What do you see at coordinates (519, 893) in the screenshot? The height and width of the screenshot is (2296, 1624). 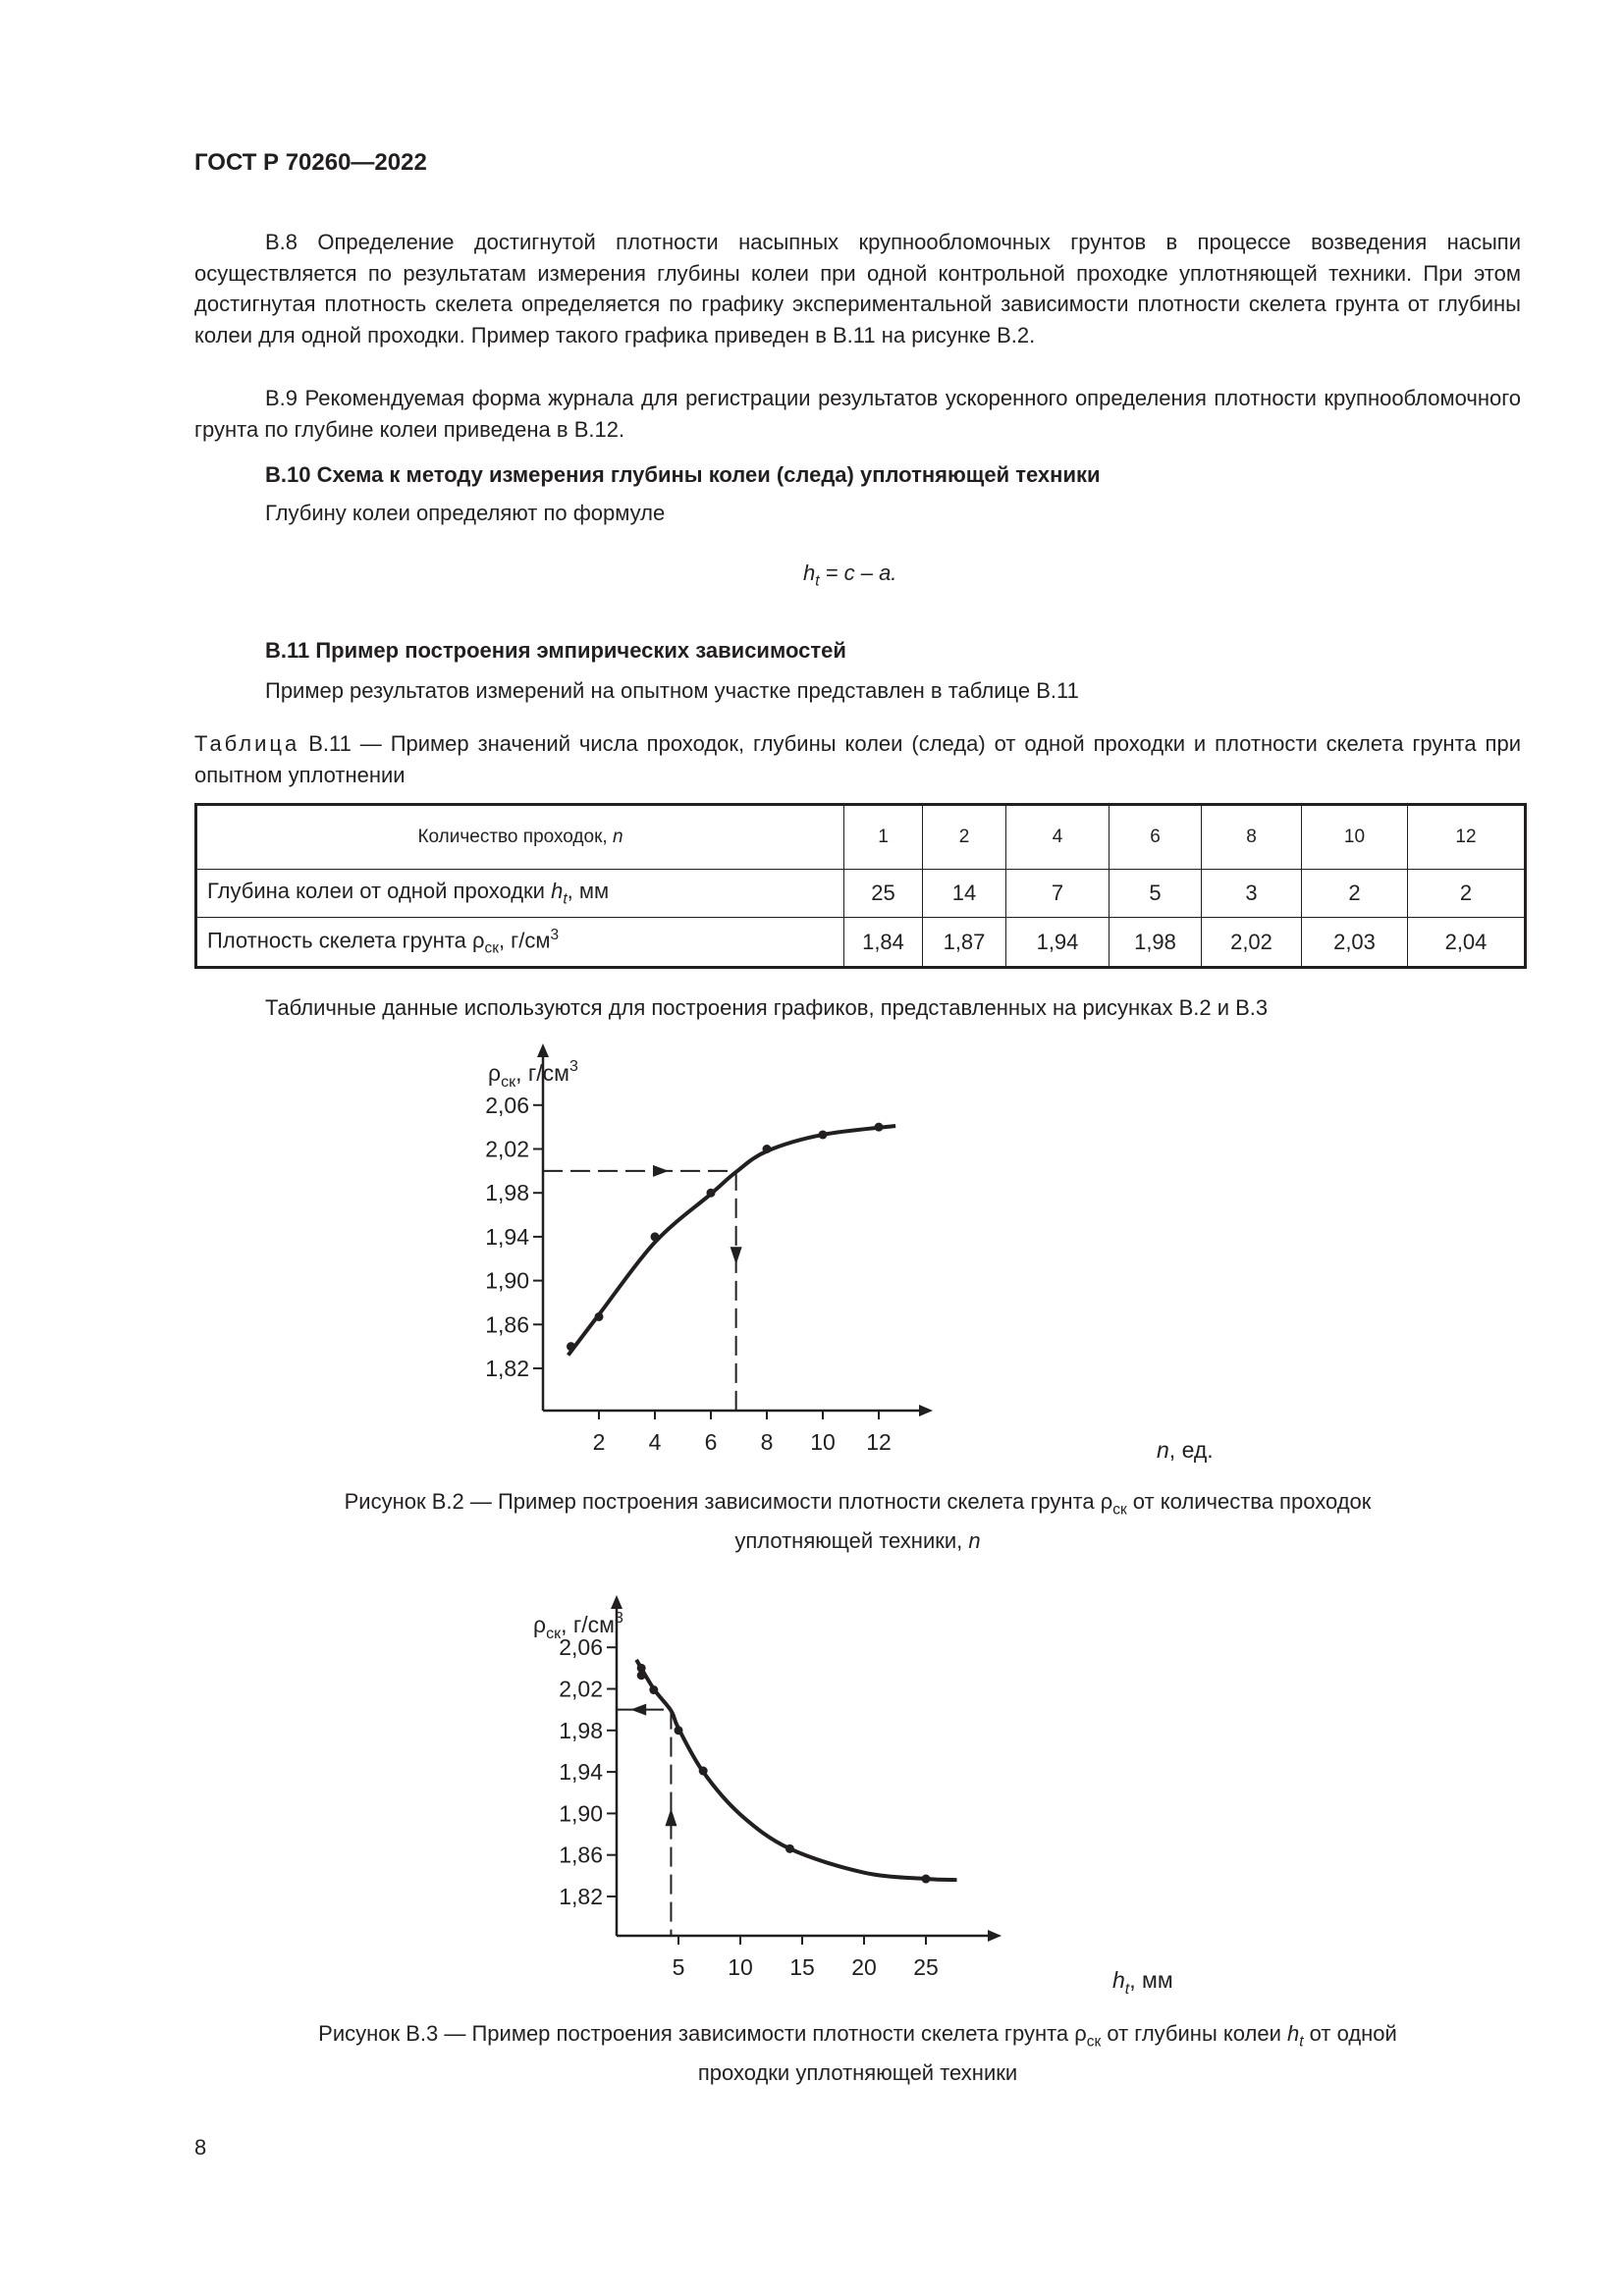 I see `row-label-depth: Глубина колеи от одной проходки ht, мм` at bounding box center [519, 893].